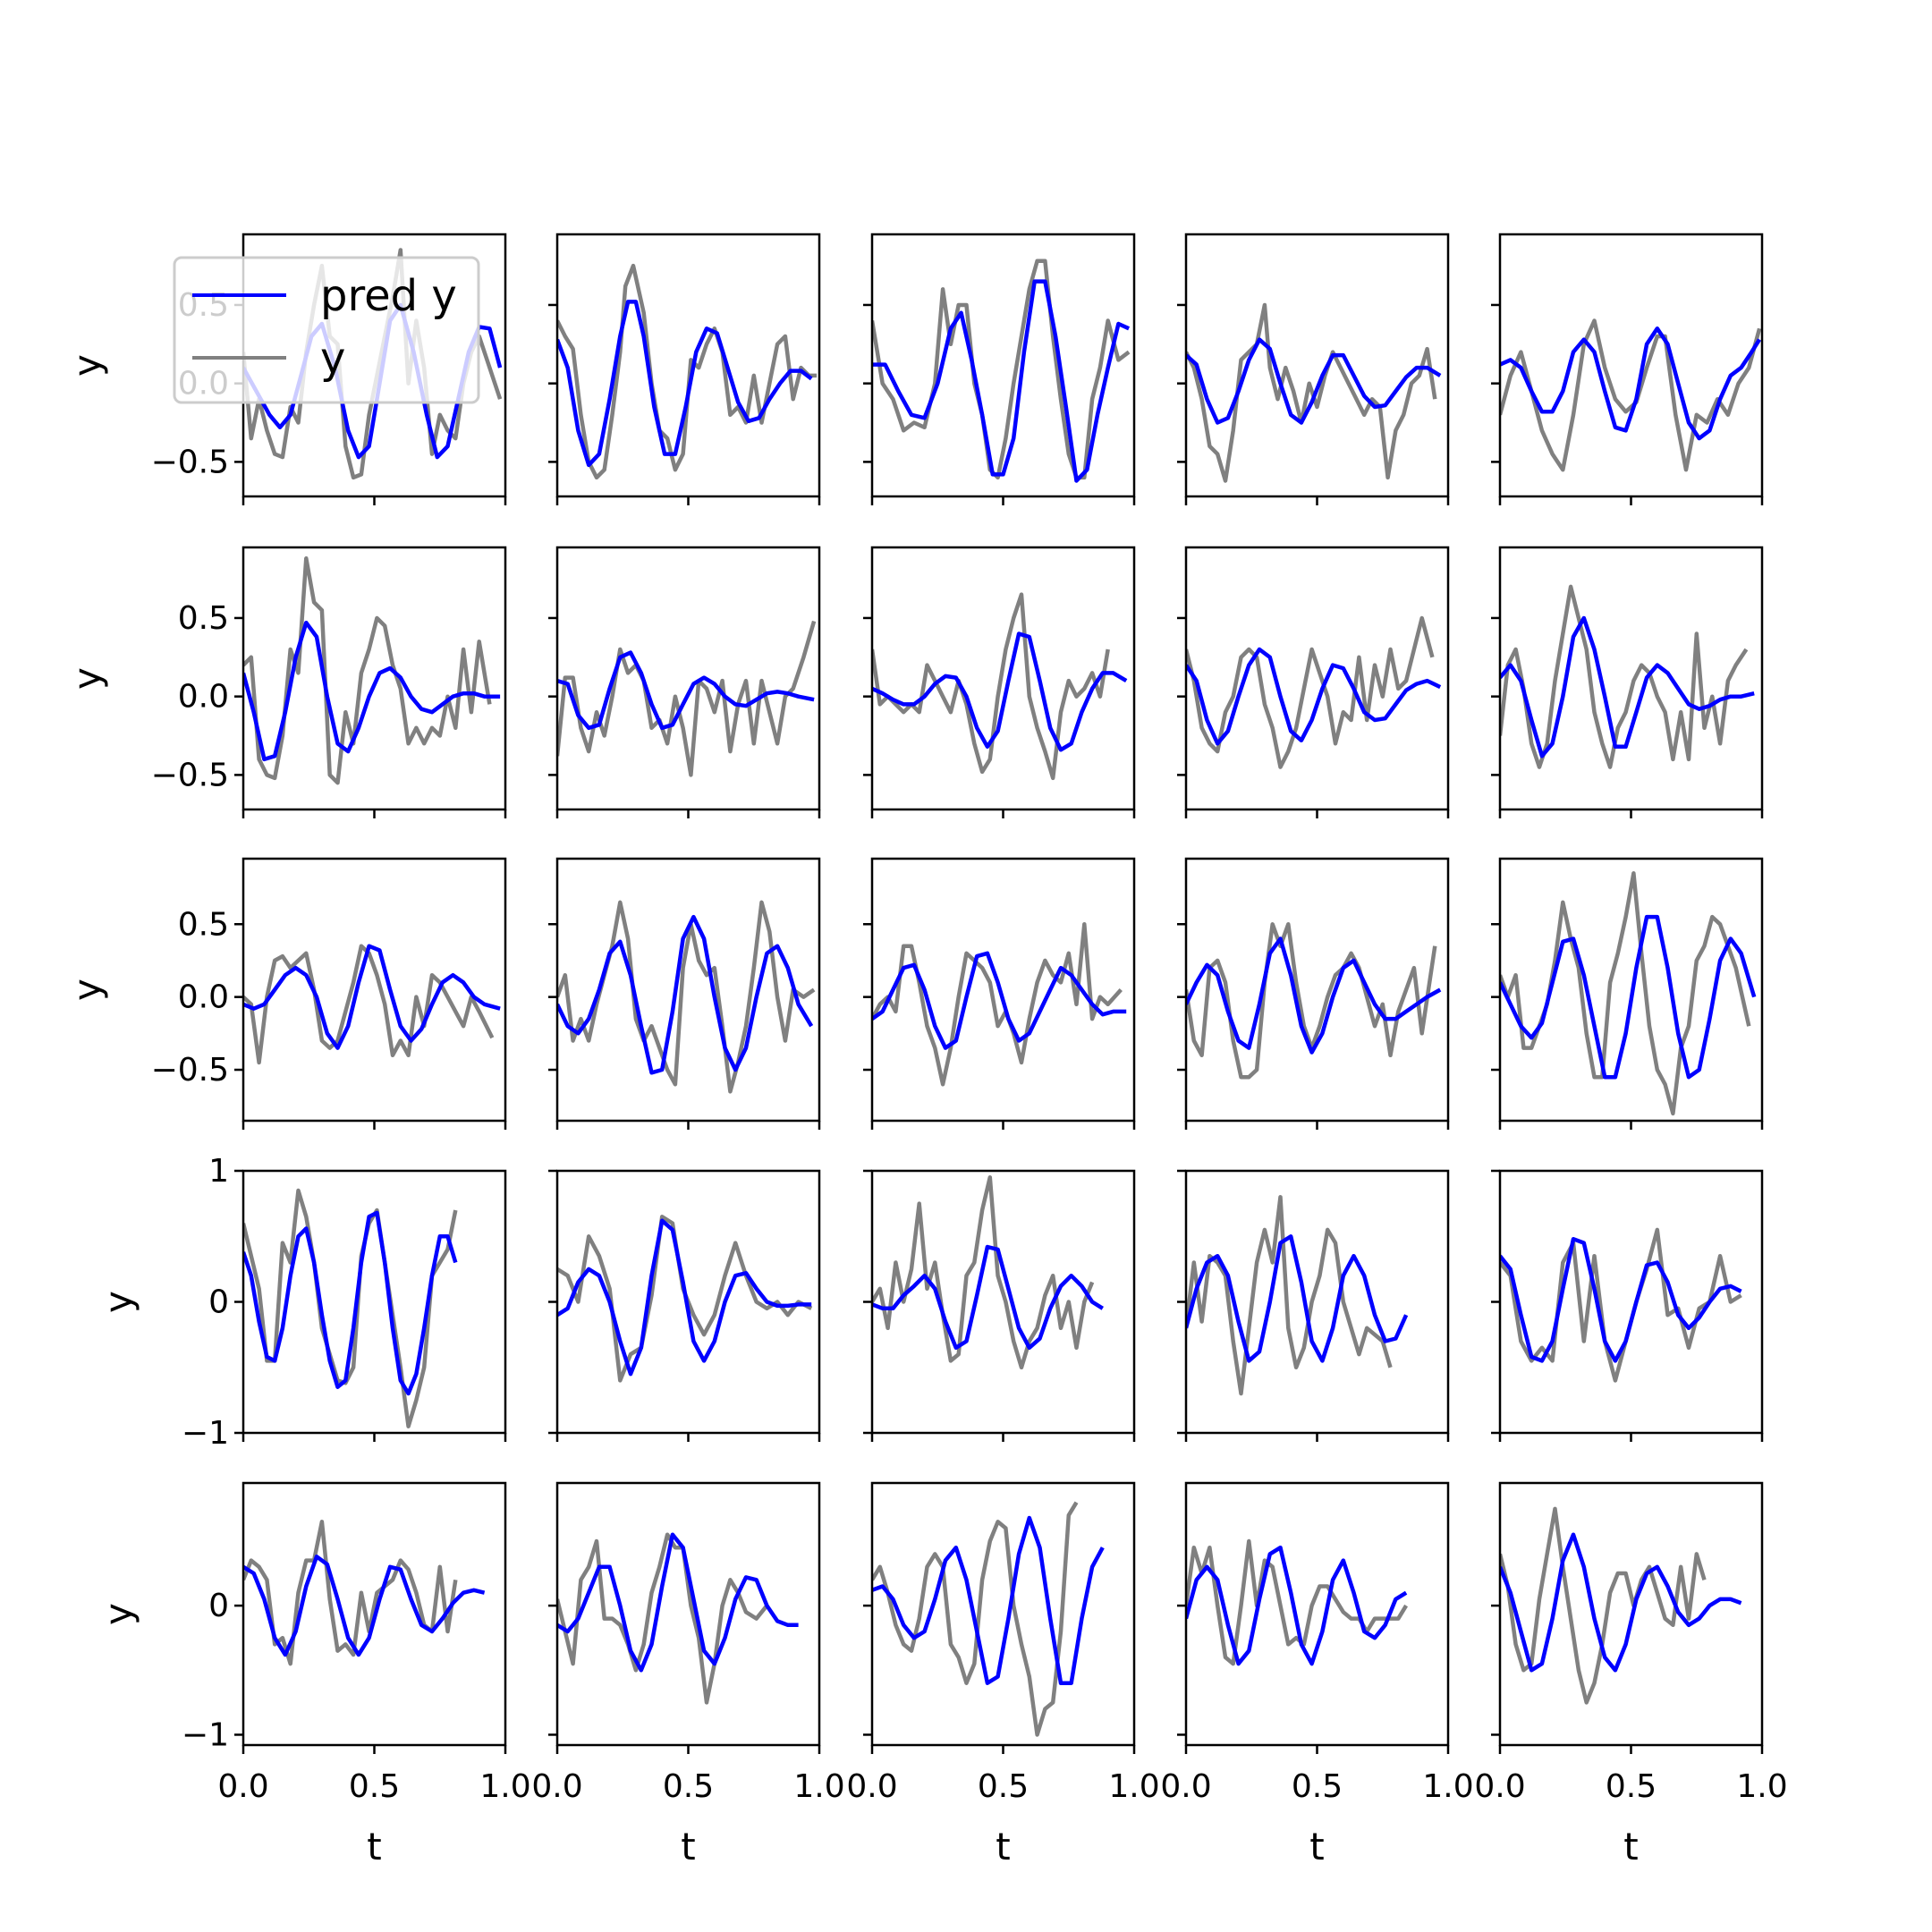 Image resolution: width=1932 pixels, height=1932 pixels. I want to click on subplot-r5-c3: 0.0 0.5 1.0 t, so click(1003, 1674).